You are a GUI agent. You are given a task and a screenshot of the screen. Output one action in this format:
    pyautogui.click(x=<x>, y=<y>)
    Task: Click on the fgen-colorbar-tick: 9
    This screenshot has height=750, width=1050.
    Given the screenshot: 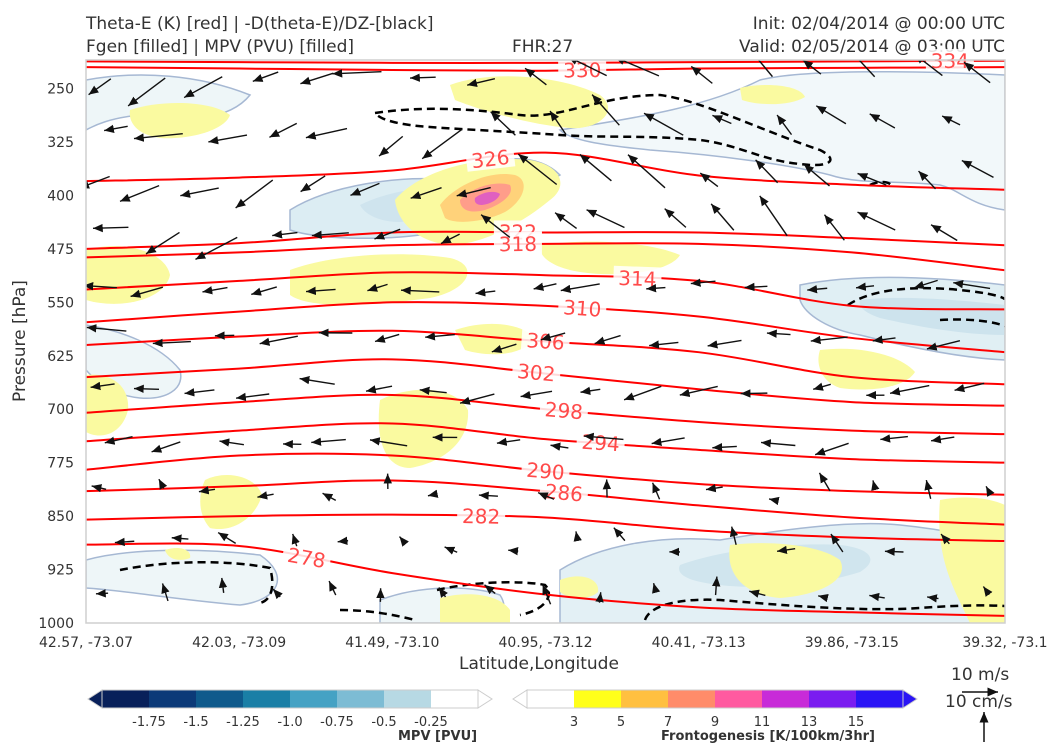 What is the action you would take?
    pyautogui.click(x=715, y=722)
    